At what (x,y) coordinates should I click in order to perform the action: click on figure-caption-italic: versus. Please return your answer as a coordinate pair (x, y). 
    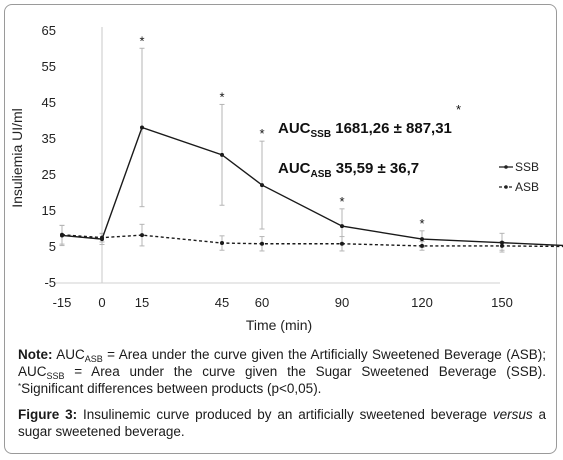
    Looking at the image, I should click on (512, 414).